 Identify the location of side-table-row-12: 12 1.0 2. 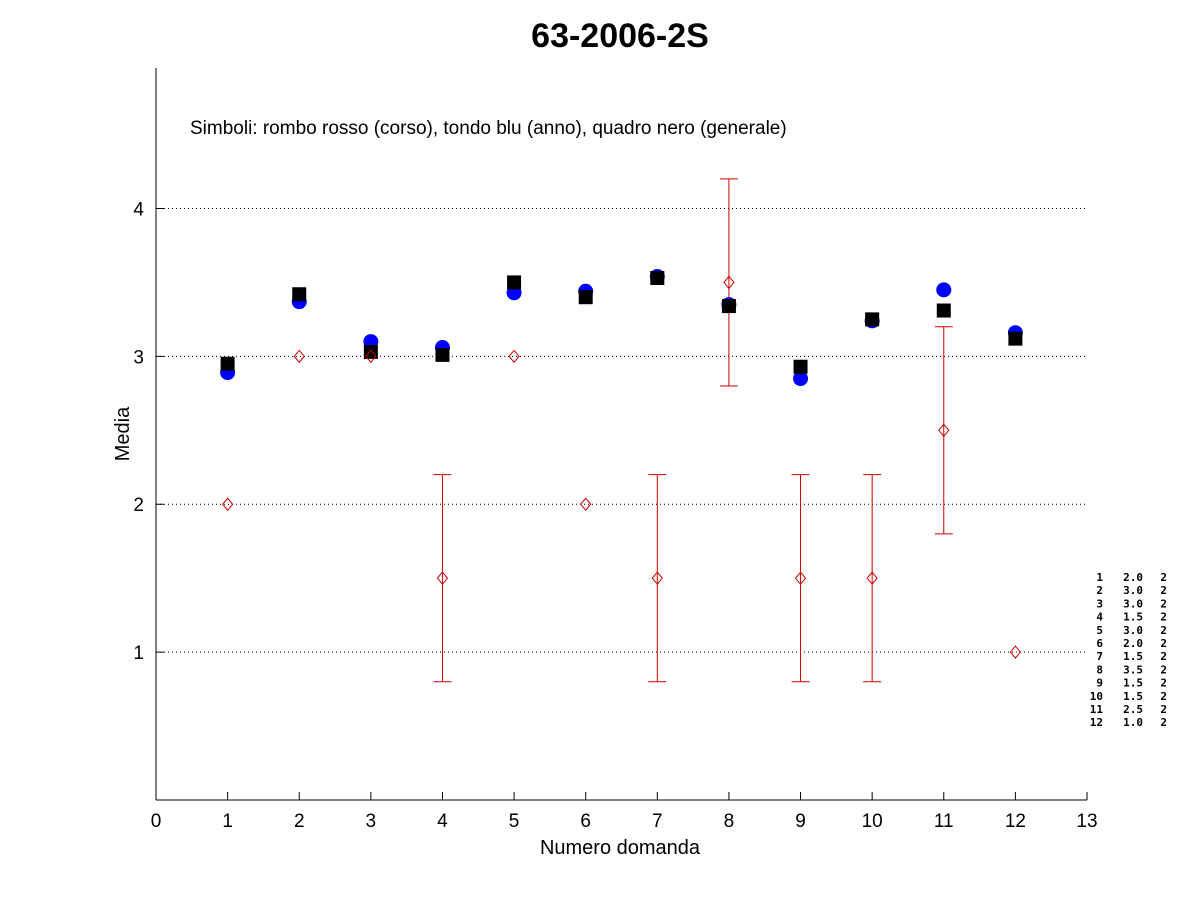
(1128, 722).